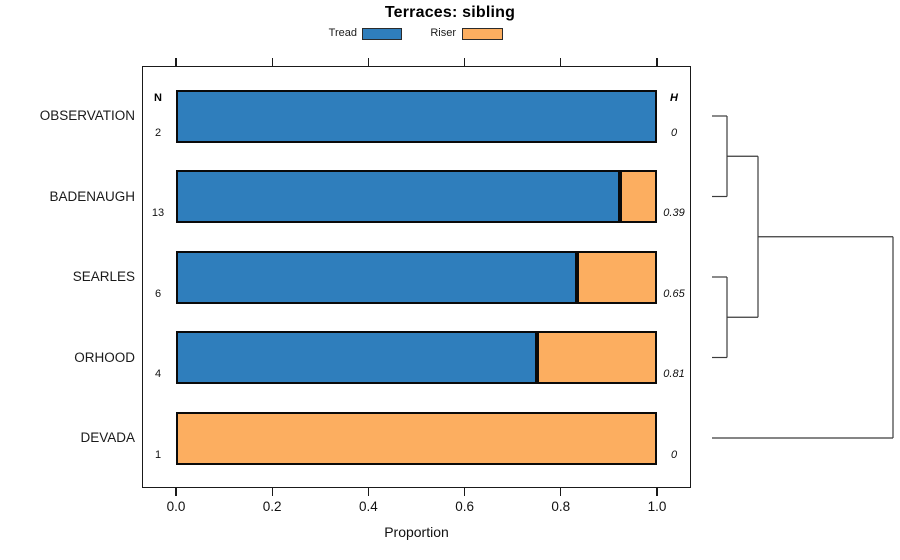 This screenshot has width=900, height=560. I want to click on x-tick-label: 0.8, so click(561, 506).